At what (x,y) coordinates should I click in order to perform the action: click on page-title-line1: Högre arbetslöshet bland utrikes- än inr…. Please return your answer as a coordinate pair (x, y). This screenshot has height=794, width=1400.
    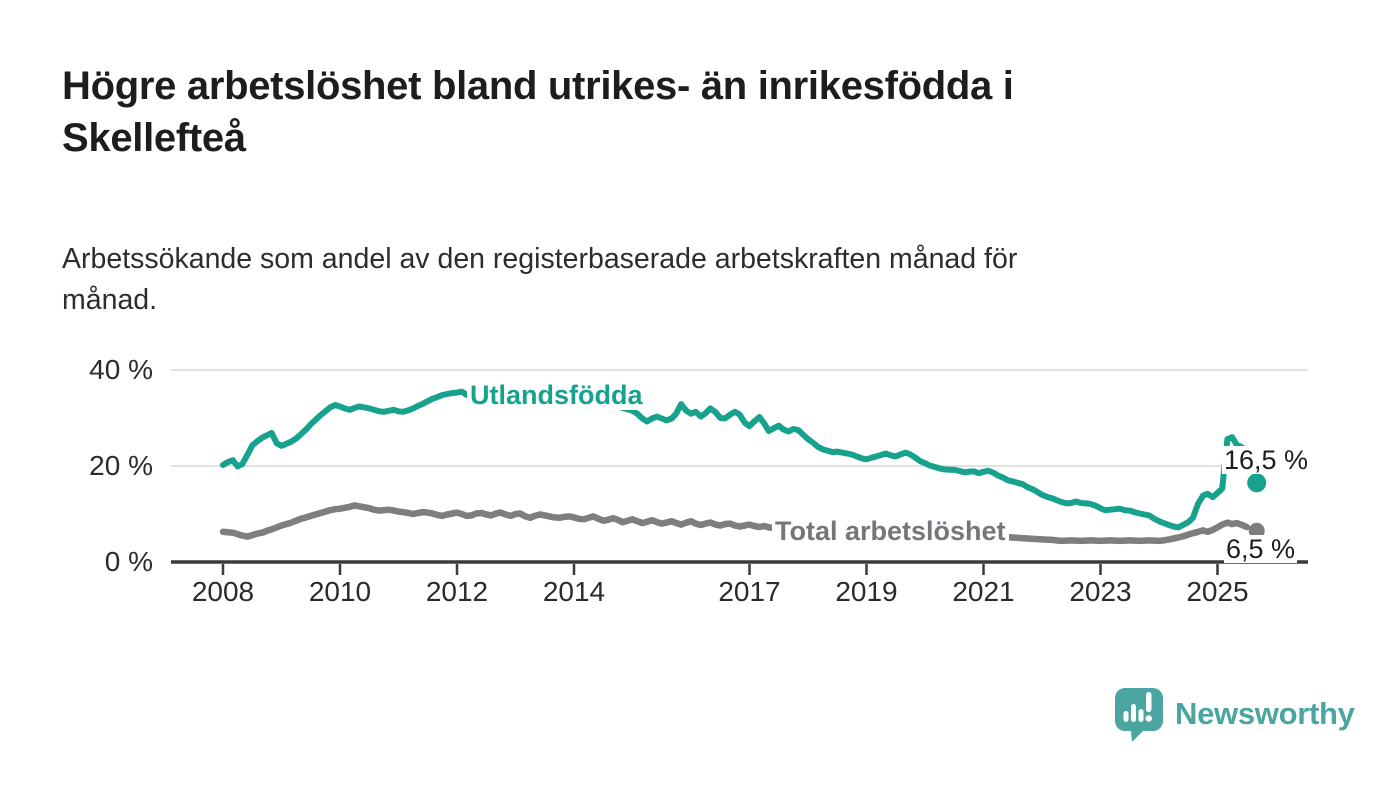
    Looking at the image, I should click on (538, 86).